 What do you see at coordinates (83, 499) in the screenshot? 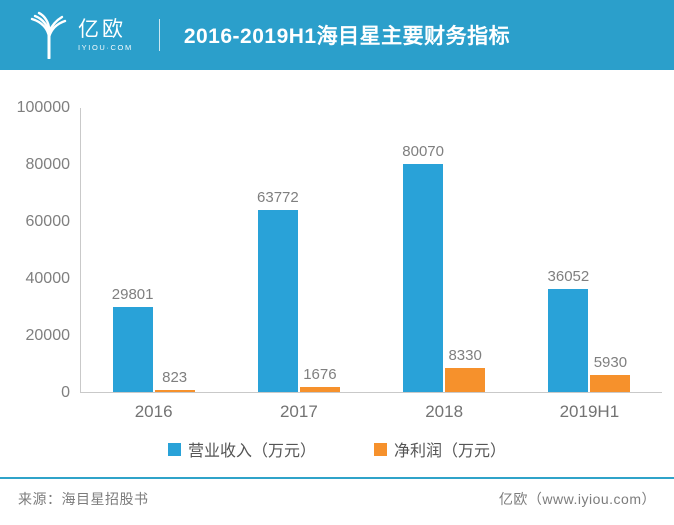
I see `source-text: 来源：海目星招股书` at bounding box center [83, 499].